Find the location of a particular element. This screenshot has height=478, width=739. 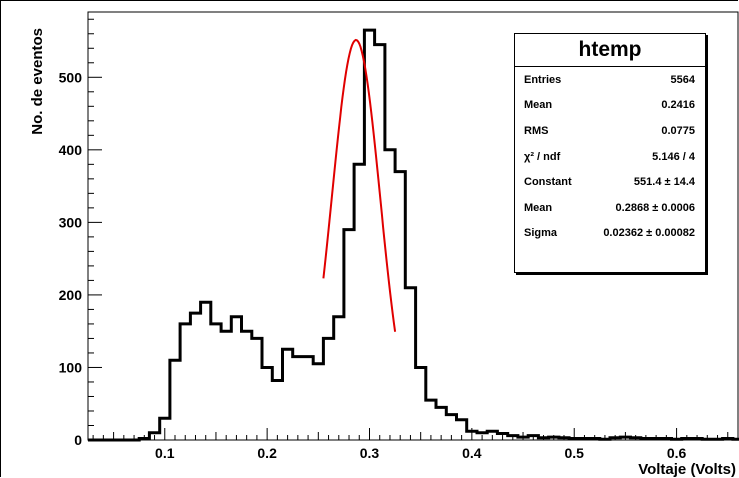

y-tick-label: 200 is located at coordinates (71, 295).